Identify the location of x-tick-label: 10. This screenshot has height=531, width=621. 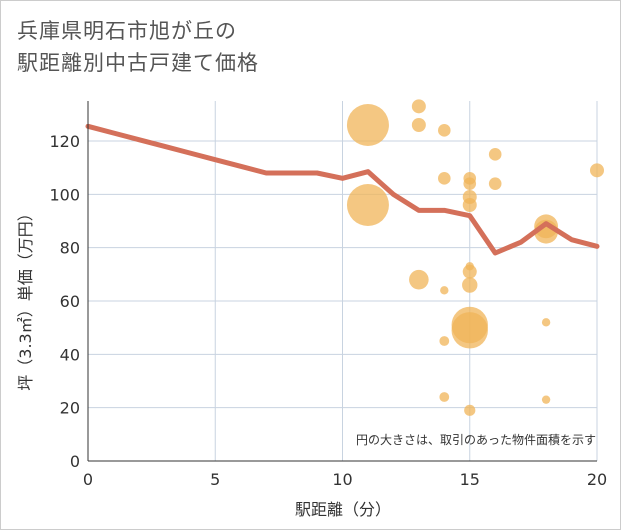
(342, 479).